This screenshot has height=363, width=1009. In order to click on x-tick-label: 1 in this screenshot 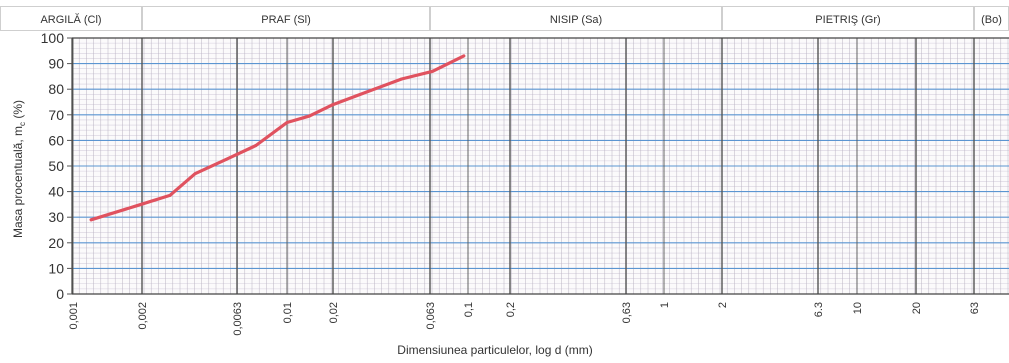, I will do `click(665, 305)`.